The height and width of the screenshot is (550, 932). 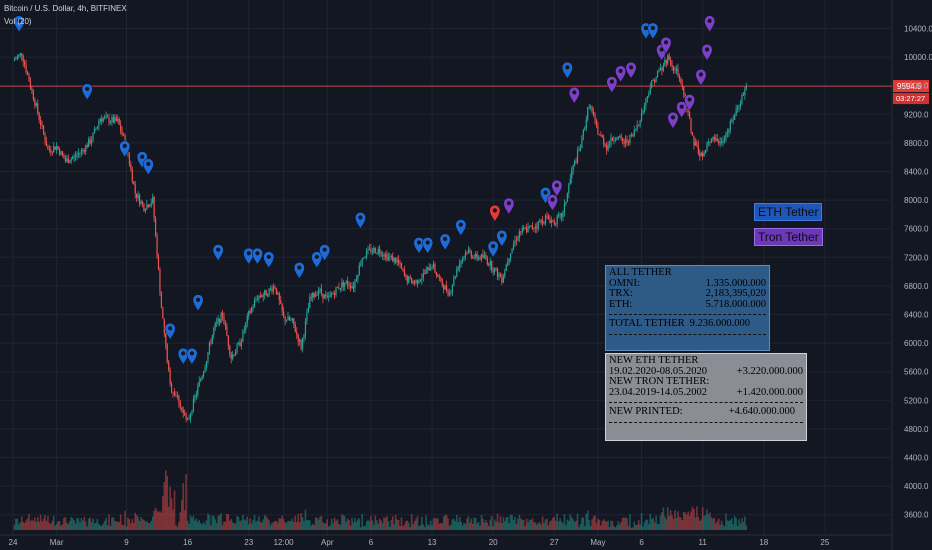 I want to click on tron-marker, so click(x=710, y=24).